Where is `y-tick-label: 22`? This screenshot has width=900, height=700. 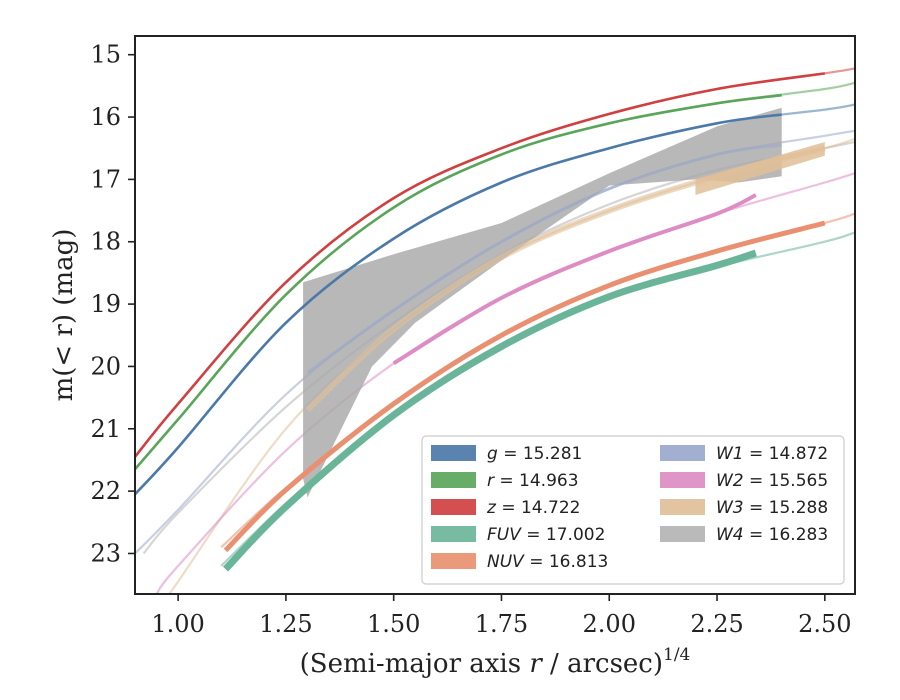 y-tick-label: 22 is located at coordinates (105, 491).